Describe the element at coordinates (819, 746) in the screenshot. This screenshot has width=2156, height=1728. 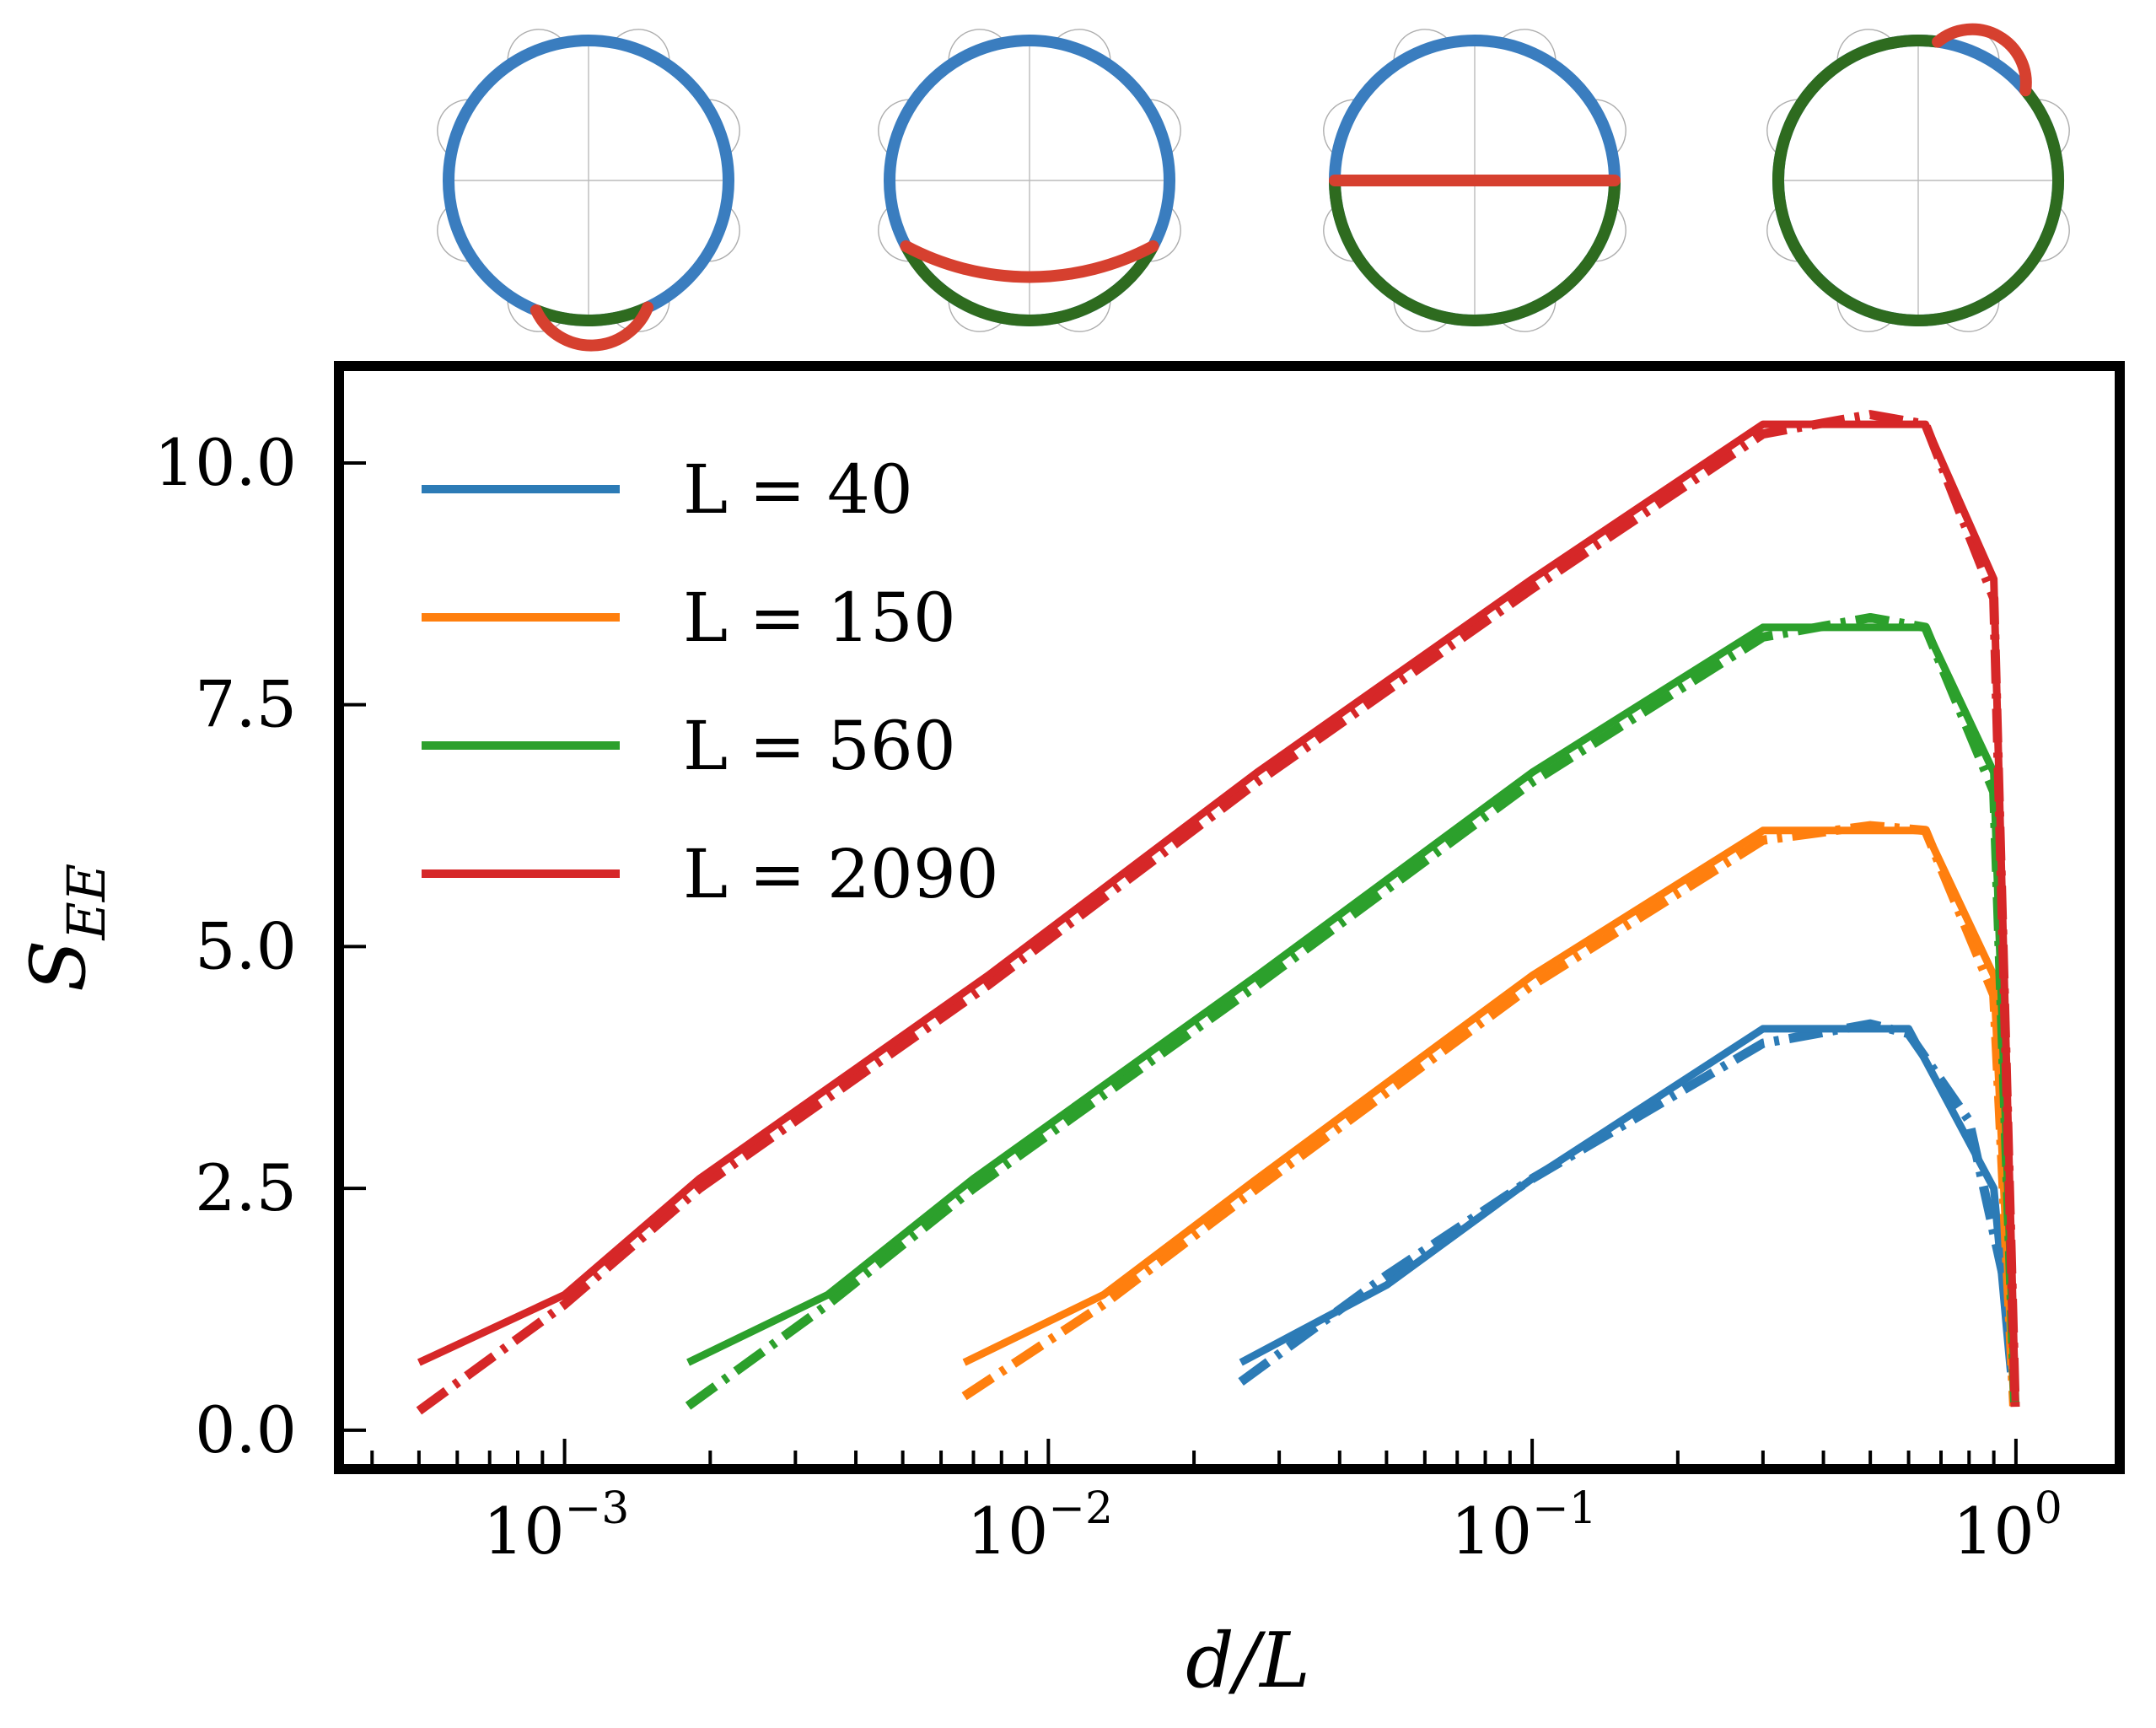
I see `legend-label: L = 560` at that location.